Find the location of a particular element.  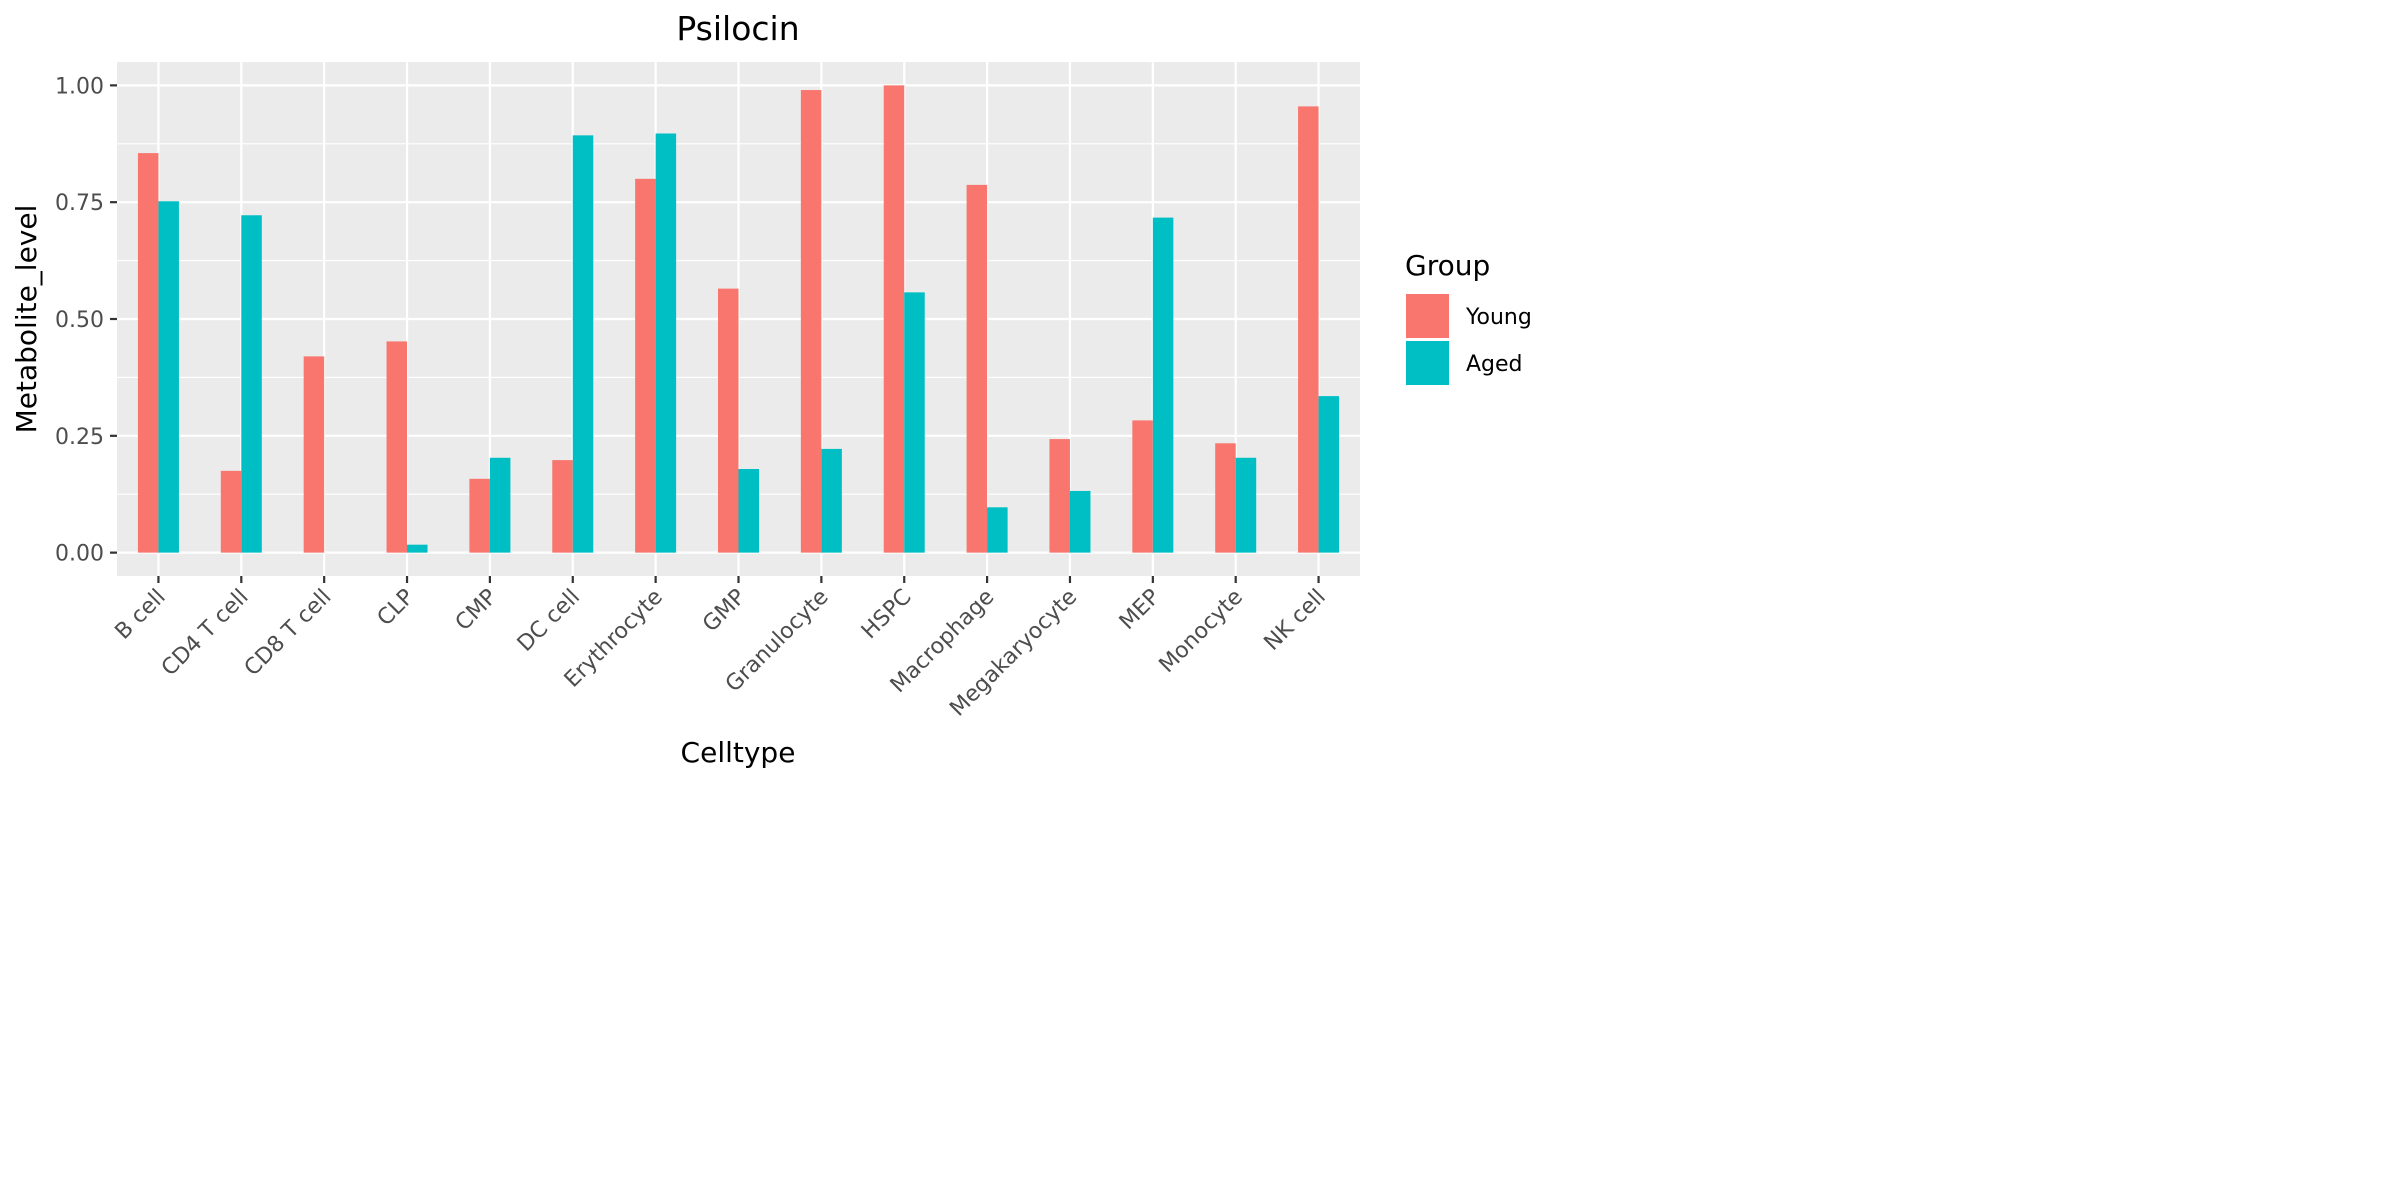

chart-title: Psilocin is located at coordinates (737, 28).